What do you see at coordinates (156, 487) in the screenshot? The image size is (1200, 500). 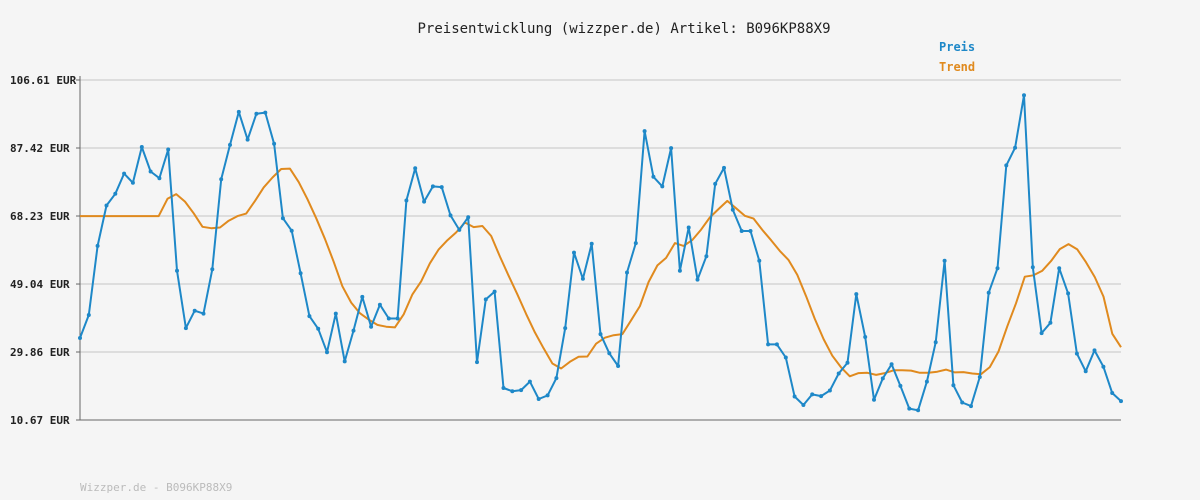 I see `chart-footer: Wizzper.de - B096KP88X9` at bounding box center [156, 487].